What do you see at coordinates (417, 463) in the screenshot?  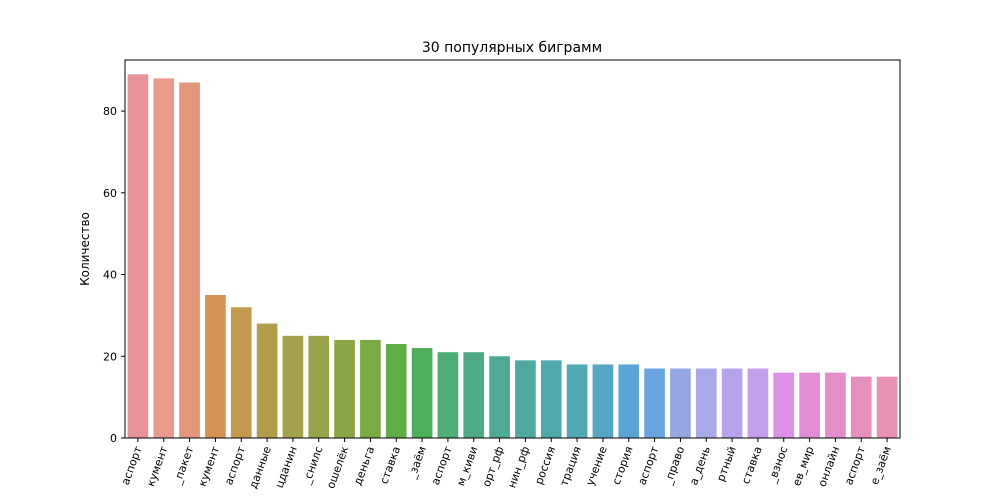 I see `x-tick-label-11: _заём` at bounding box center [417, 463].